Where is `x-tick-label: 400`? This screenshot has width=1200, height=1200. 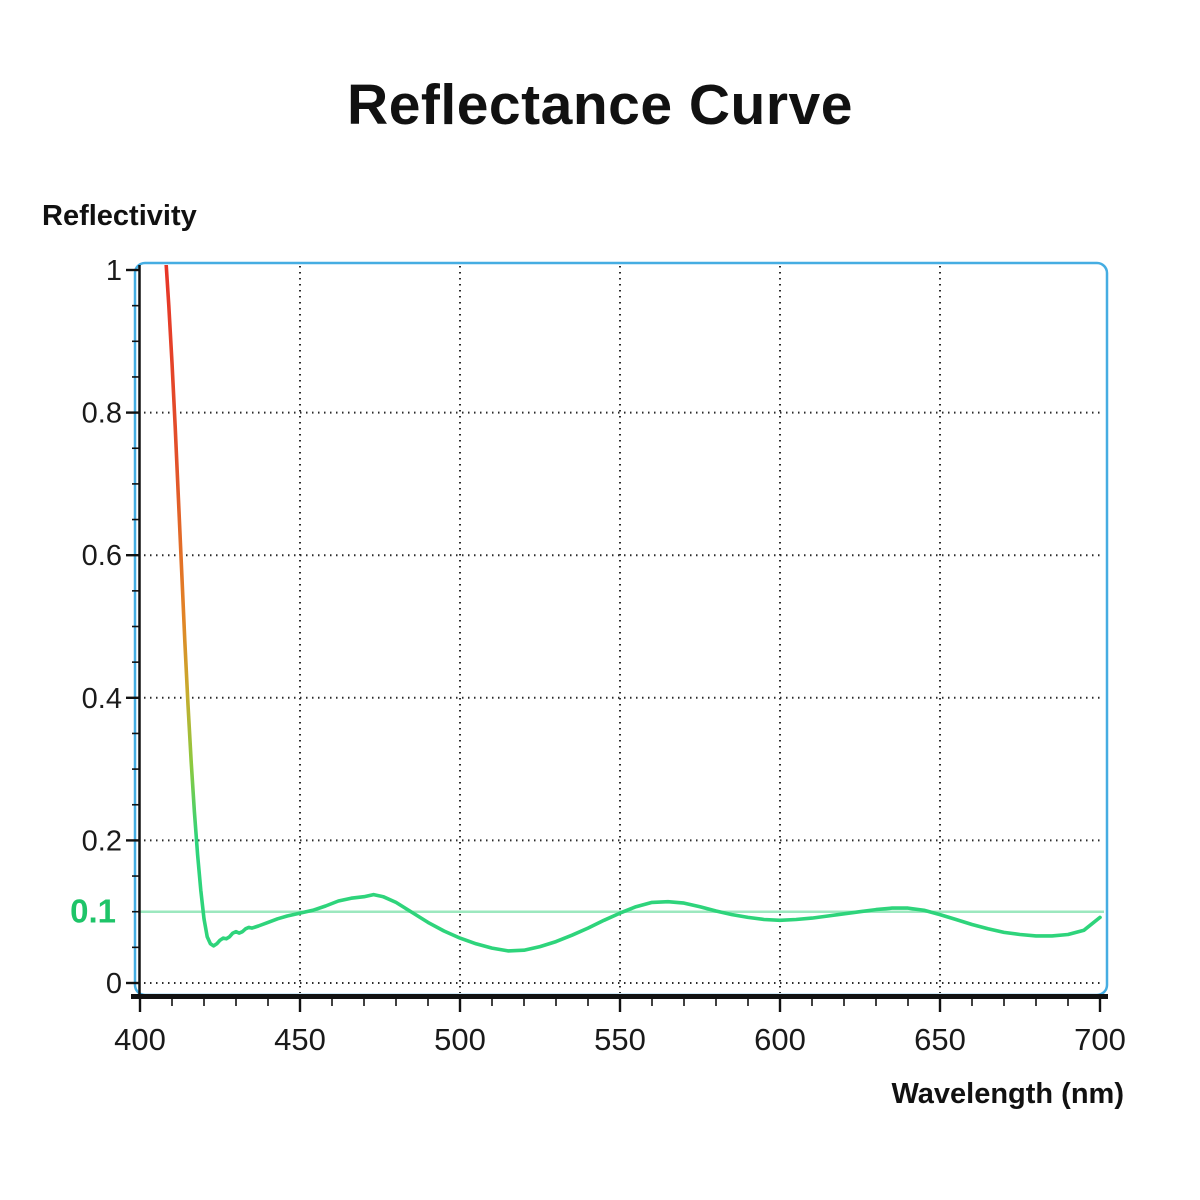
x-tick-label: 400 is located at coordinates (140, 1039).